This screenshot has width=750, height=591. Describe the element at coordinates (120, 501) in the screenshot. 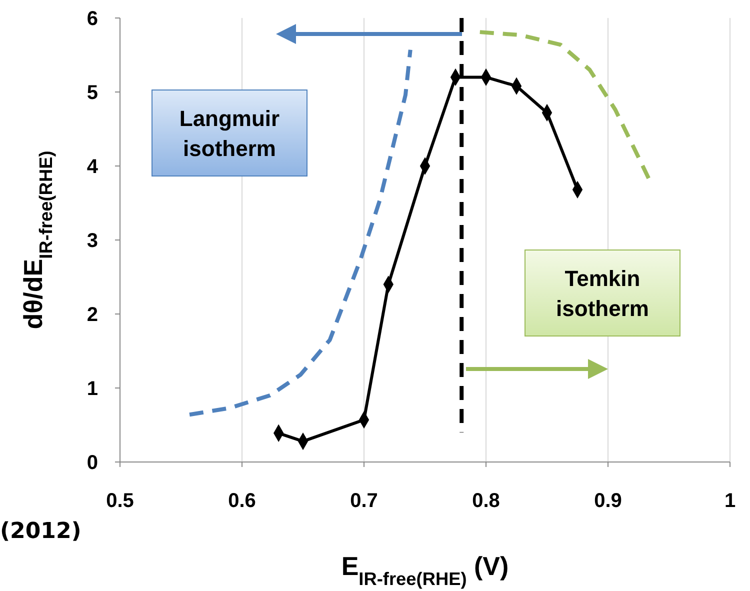

I see `x-tick-label: 0.5` at that location.